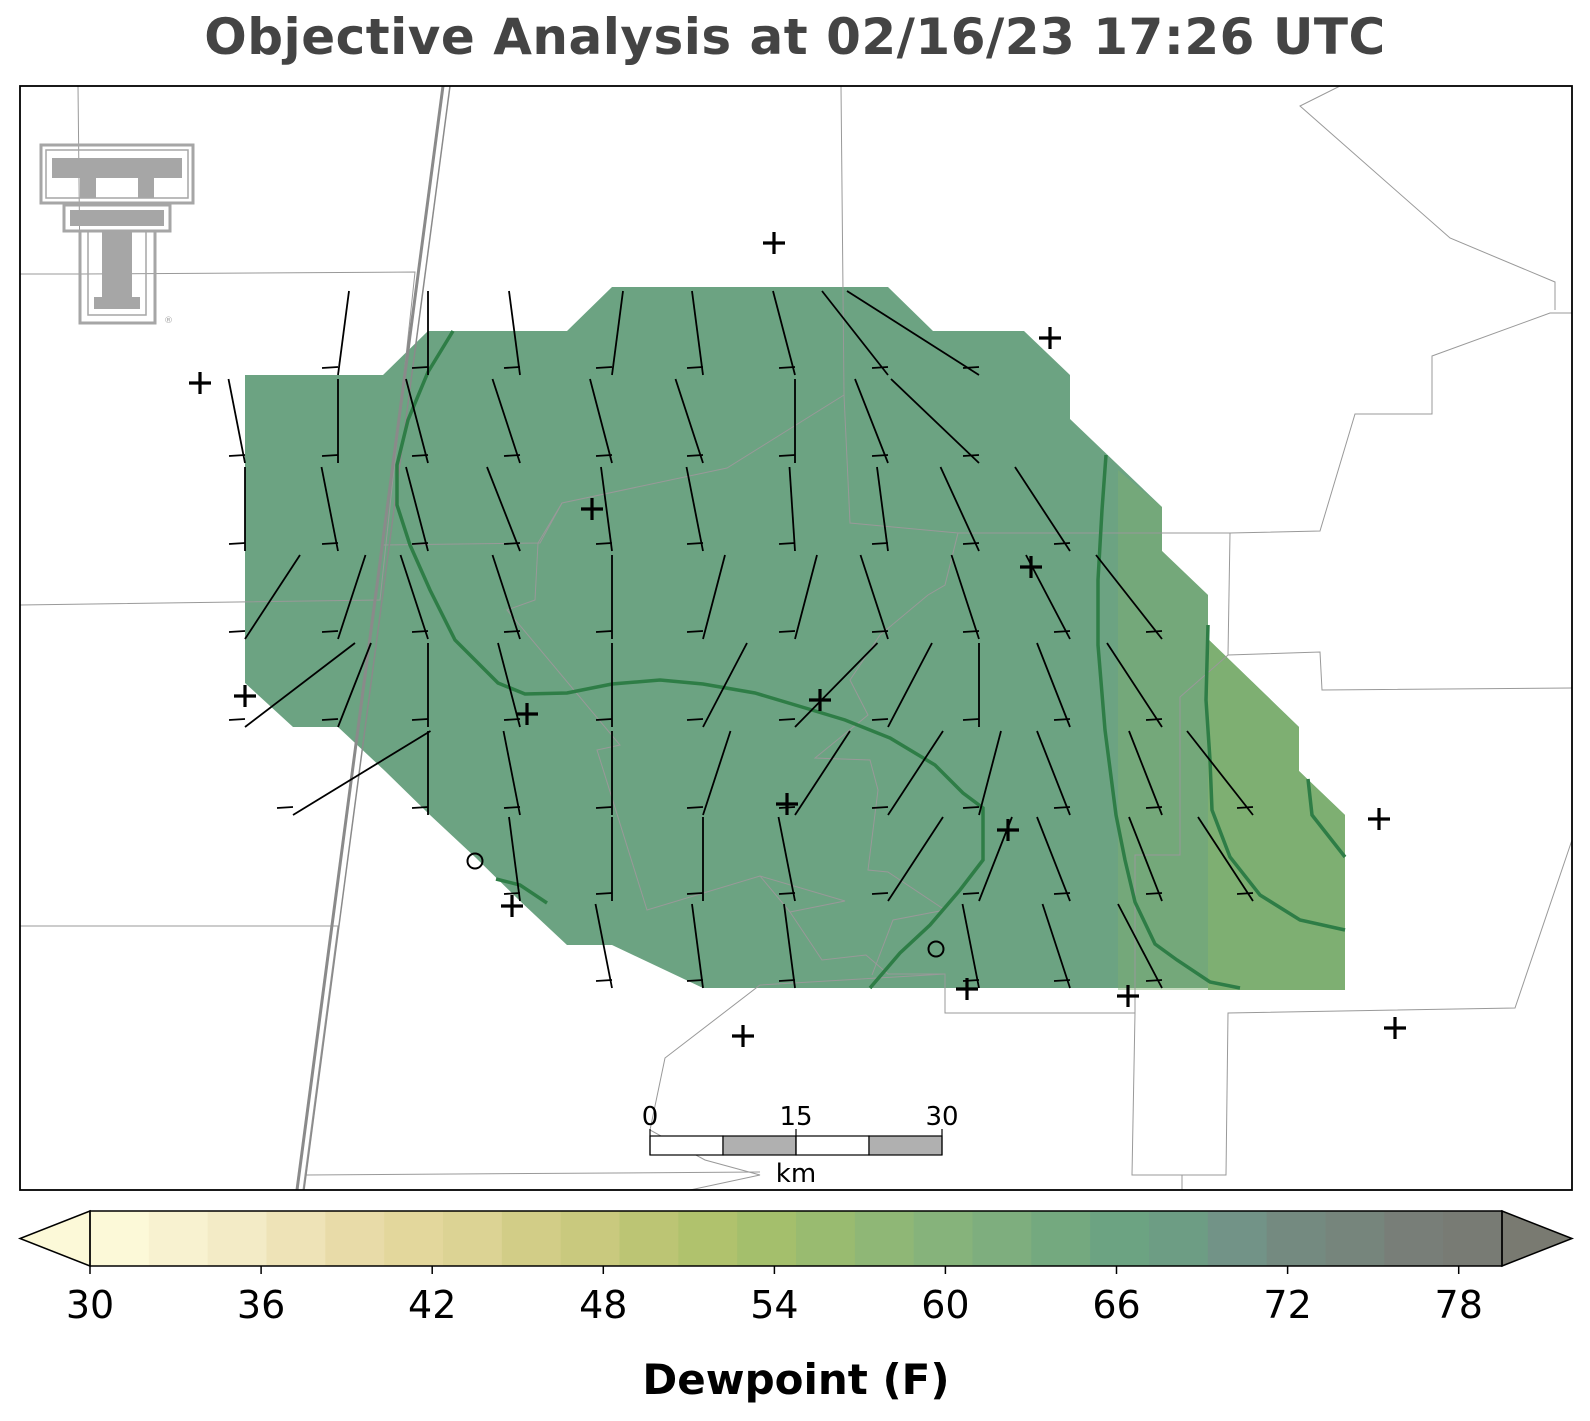 The image size is (1590, 1421). I want to click on colorbar-ticks: 30 36 42 48 54 60 66 72 78, so click(774, 1296).